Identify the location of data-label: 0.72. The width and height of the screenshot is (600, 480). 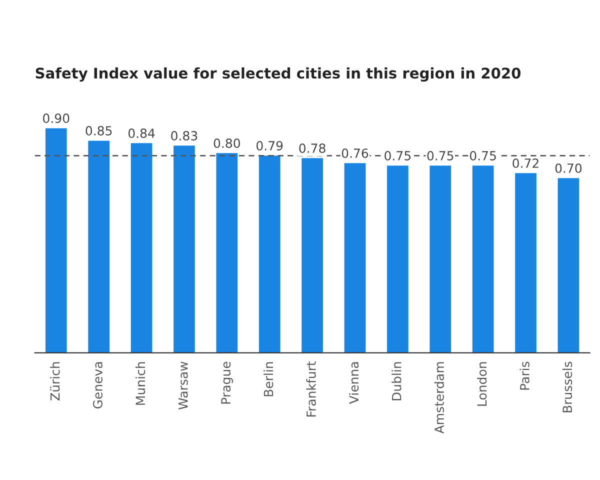
(525, 163).